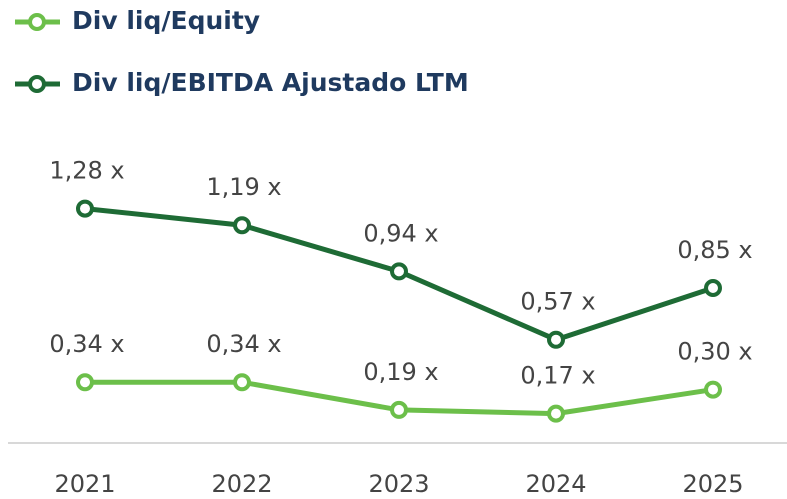 The height and width of the screenshot is (499, 787). Describe the element at coordinates (555, 484) in the screenshot. I see `x-tick-label: 2024` at that location.